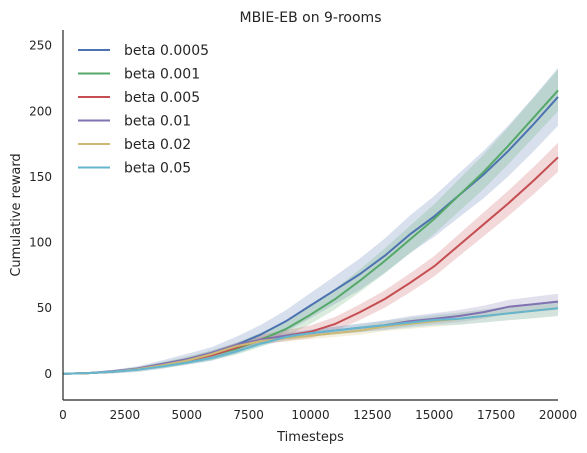 Image resolution: width=587 pixels, height=453 pixels. What do you see at coordinates (186, 415) in the screenshot?
I see `x-tick-label: 5000` at bounding box center [186, 415].